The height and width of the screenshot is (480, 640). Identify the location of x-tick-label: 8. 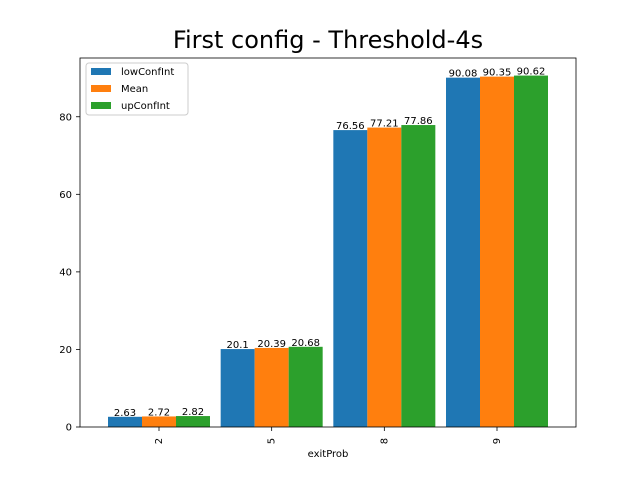
(384, 441).